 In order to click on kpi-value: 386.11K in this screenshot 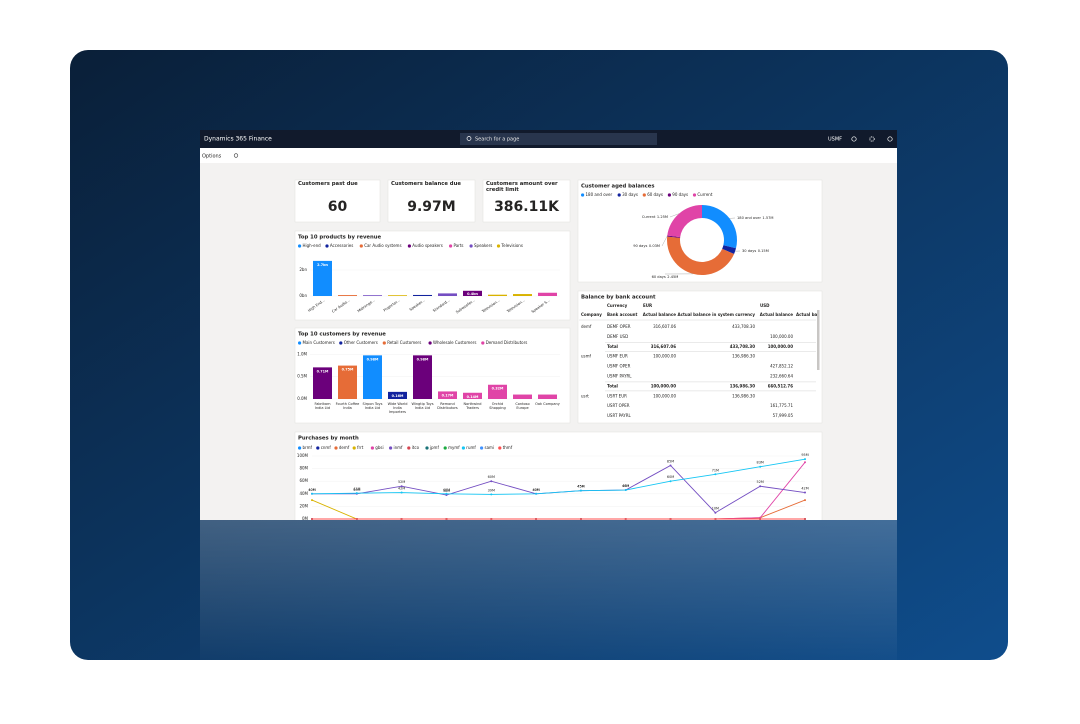, I will do `click(527, 207)`.